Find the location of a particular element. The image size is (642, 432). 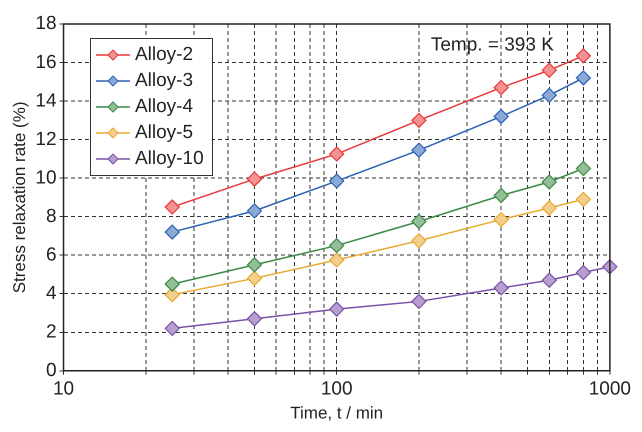

y-tick-label: 6 is located at coordinates (51, 255).